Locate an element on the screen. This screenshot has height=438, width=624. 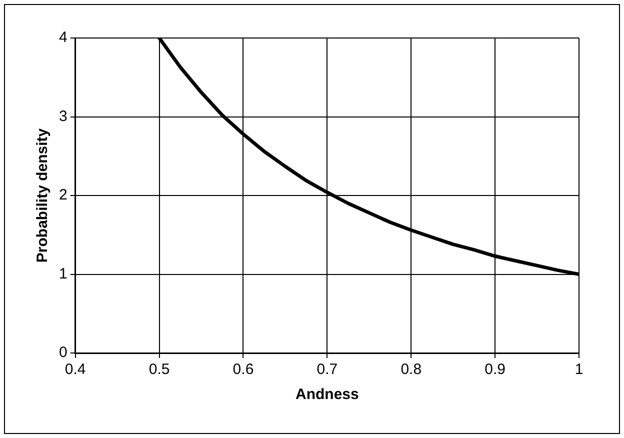
y-tick-label: 3 is located at coordinates (63, 116).